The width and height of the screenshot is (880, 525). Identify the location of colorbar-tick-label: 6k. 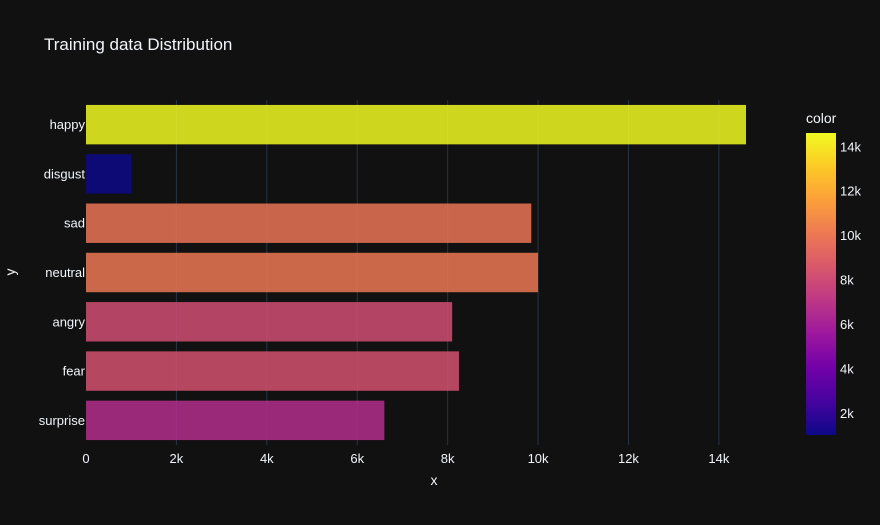
(847, 324).